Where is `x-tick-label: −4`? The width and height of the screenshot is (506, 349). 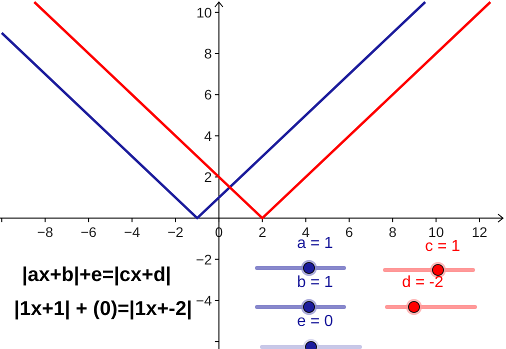 x-tick-label: −4 is located at coordinates (132, 232).